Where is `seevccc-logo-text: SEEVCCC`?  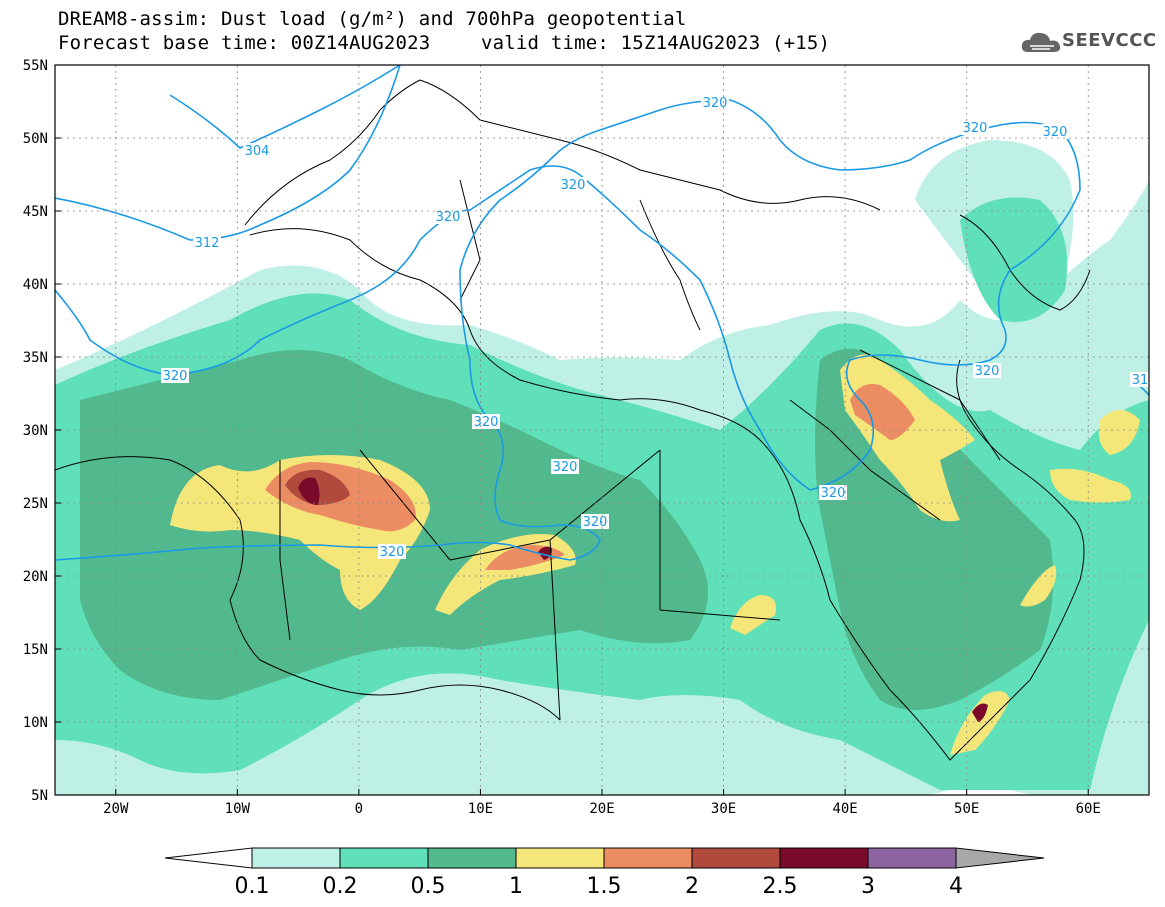 seevccc-logo-text: SEEVCCC is located at coordinates (1109, 40).